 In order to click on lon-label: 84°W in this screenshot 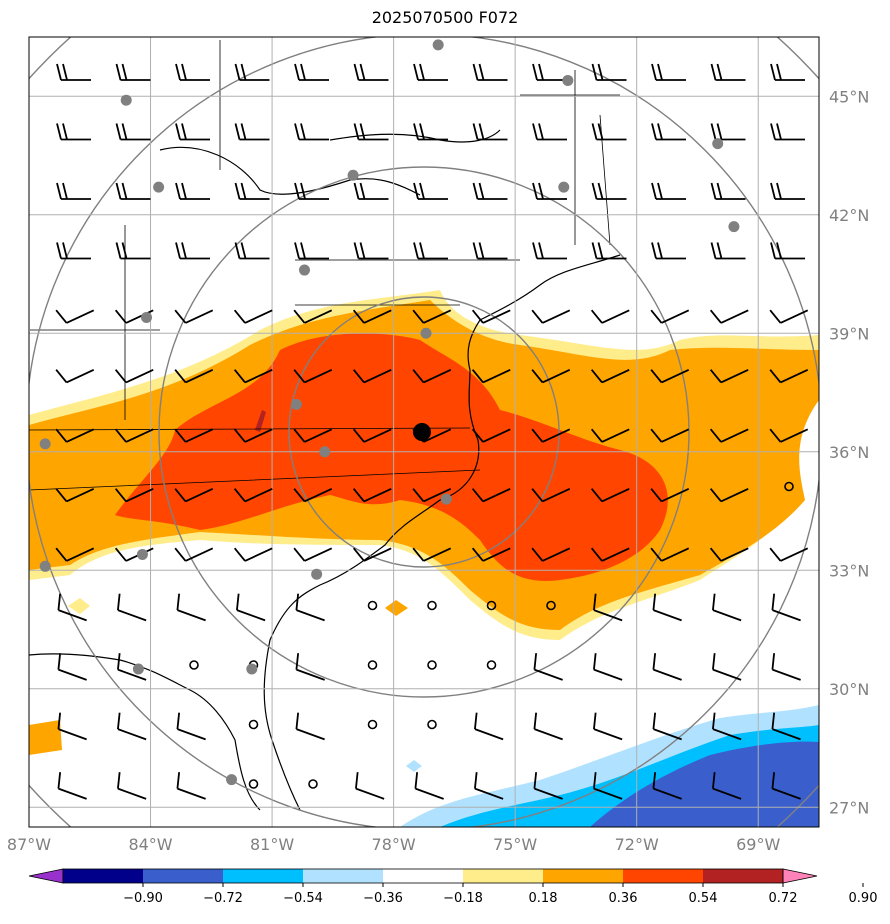, I will do `click(150, 844)`.